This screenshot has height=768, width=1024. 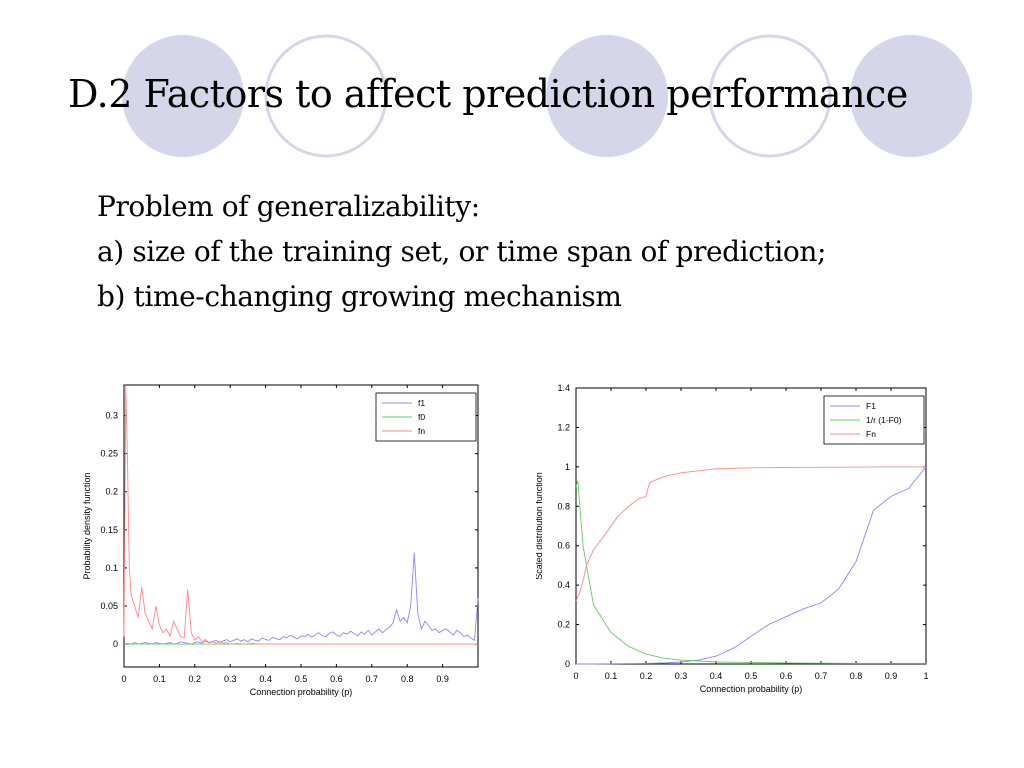 What do you see at coordinates (359, 296) in the screenshot?
I see `bullet-item: b) time-changing growing mechanism` at bounding box center [359, 296].